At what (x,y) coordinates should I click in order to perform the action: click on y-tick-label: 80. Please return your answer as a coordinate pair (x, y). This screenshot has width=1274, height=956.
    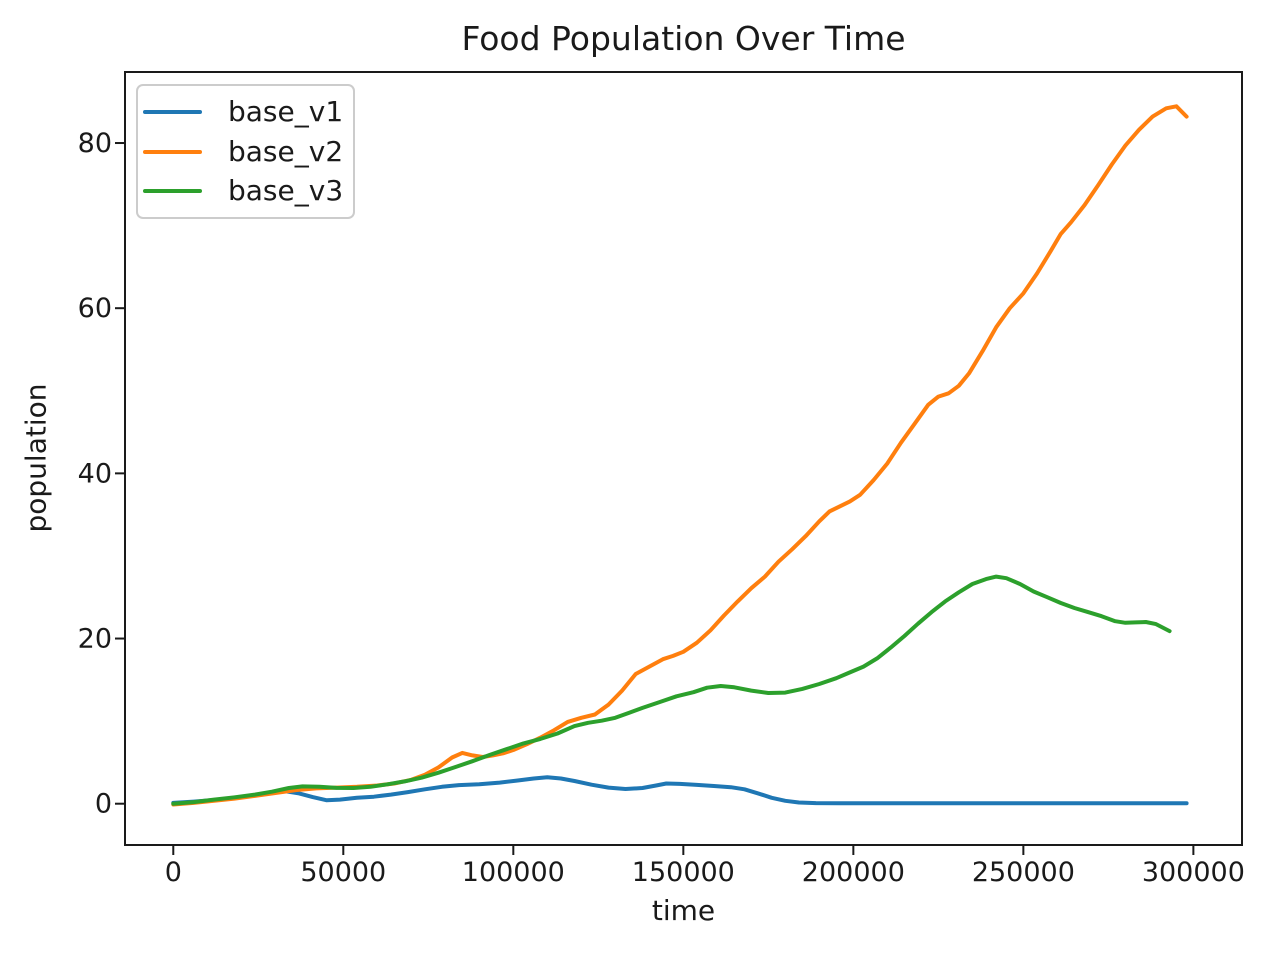
    Looking at the image, I should click on (95, 143).